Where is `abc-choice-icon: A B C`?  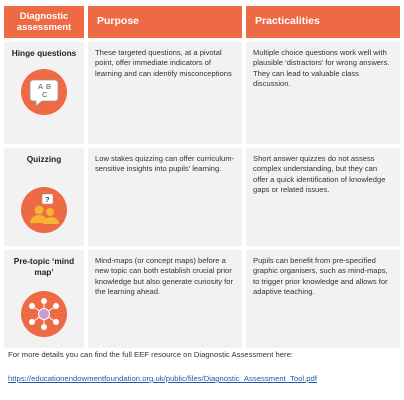 abc-choice-icon: A B C is located at coordinates (44, 91).